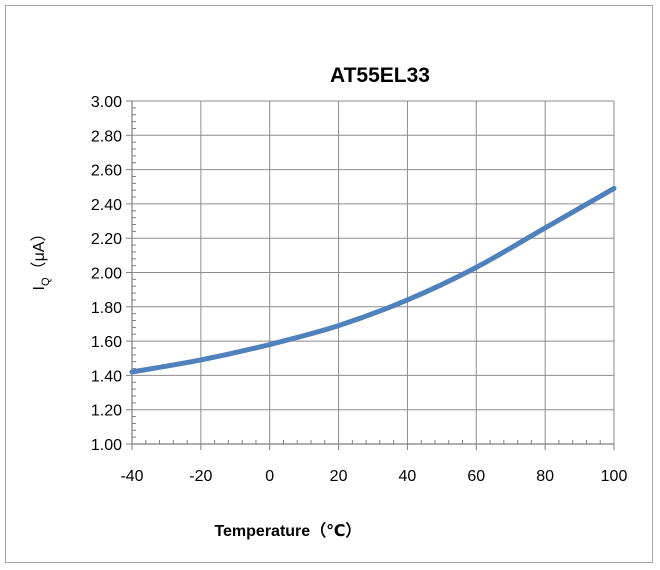  I want to click on y-axis-label-main: I, so click(39, 288).